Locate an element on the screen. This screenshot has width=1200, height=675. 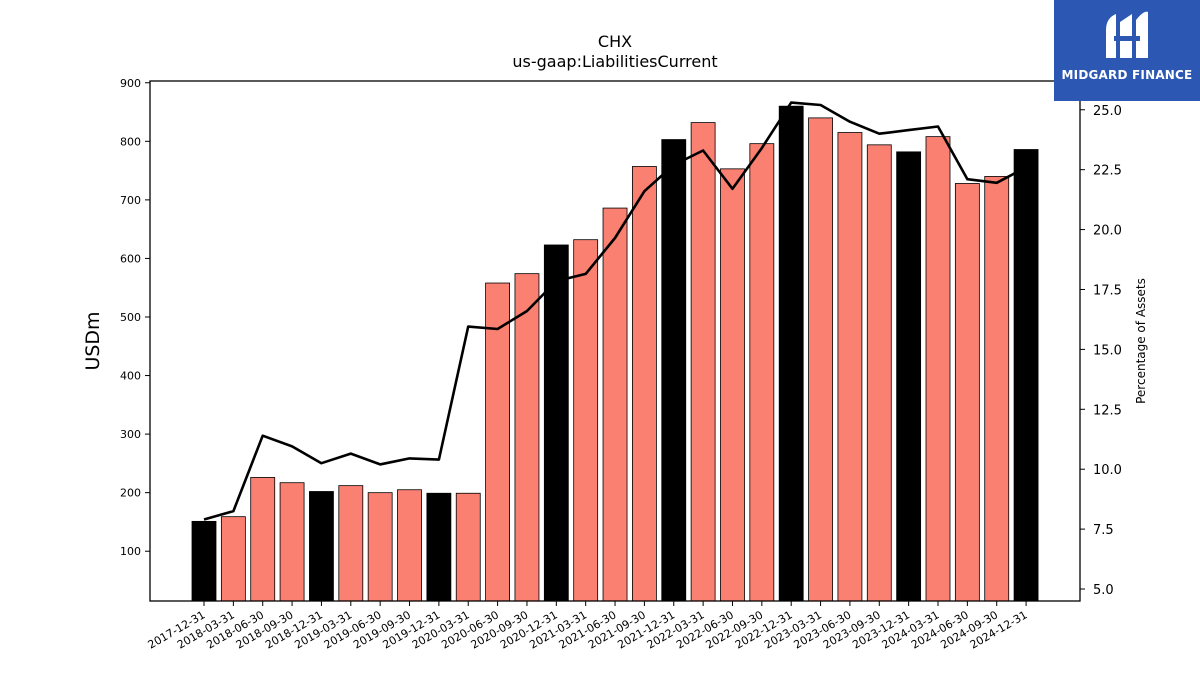
chart-title: CHX is located at coordinates (615, 41).